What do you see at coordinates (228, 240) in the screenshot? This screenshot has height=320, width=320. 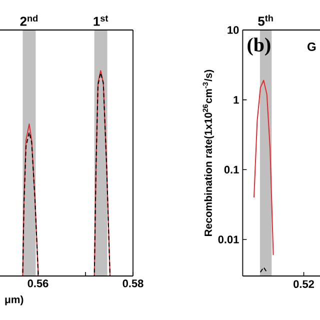 I see `y-tick-label: 0.01` at bounding box center [228, 240].